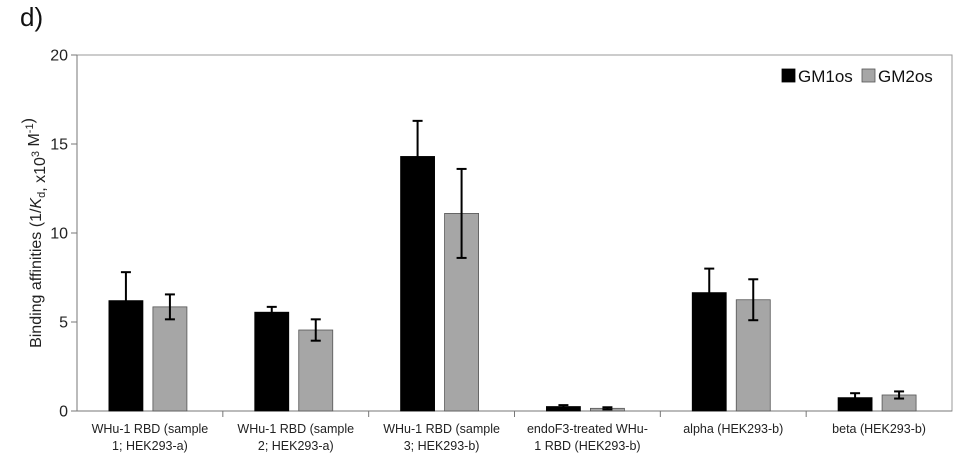 This screenshot has height=457, width=957. What do you see at coordinates (296, 446) in the screenshot?
I see `x-category-label: 2; HEK293-a)` at bounding box center [296, 446].